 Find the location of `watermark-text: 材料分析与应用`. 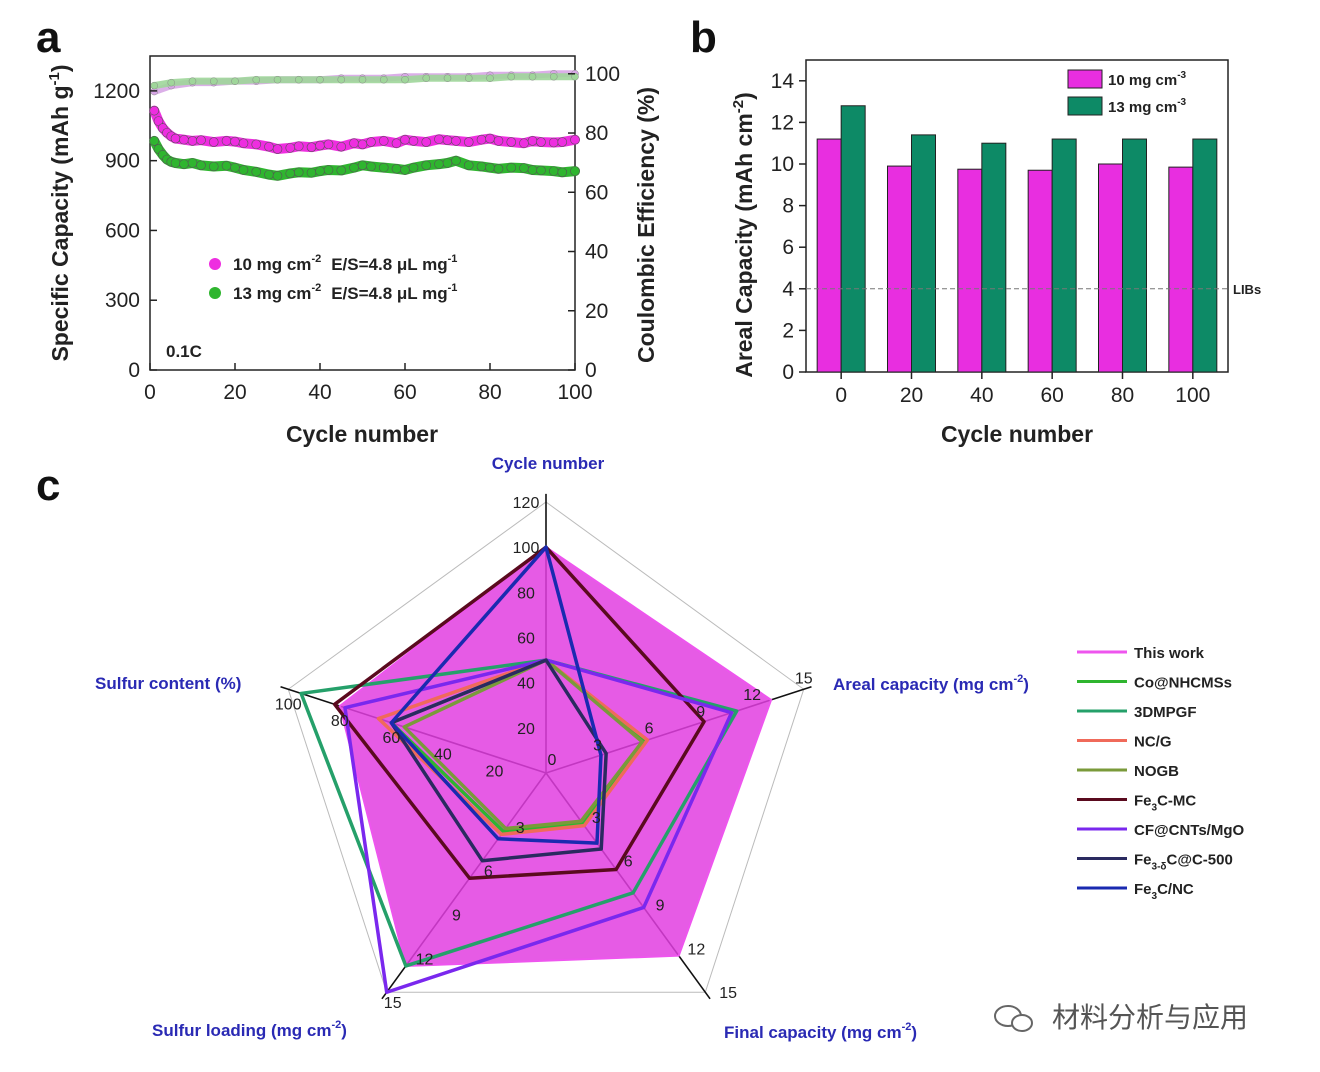

watermark-text: 材料分析与应用 is located at coordinates (1150, 1017).